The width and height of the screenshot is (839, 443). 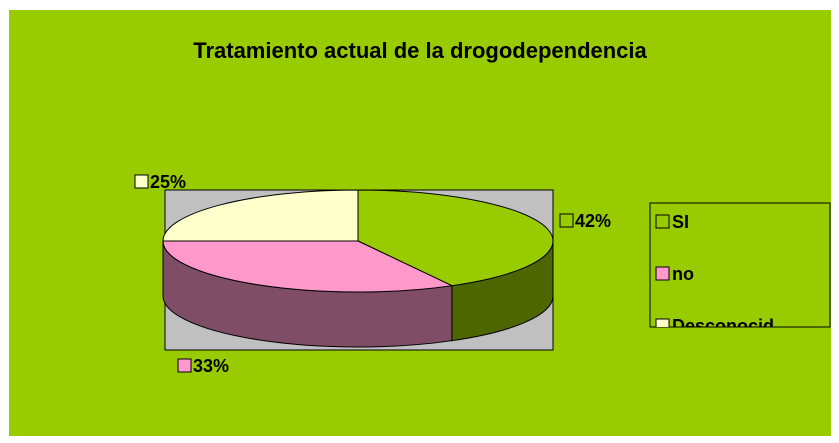 I want to click on legend-label: no, so click(x=683, y=274).